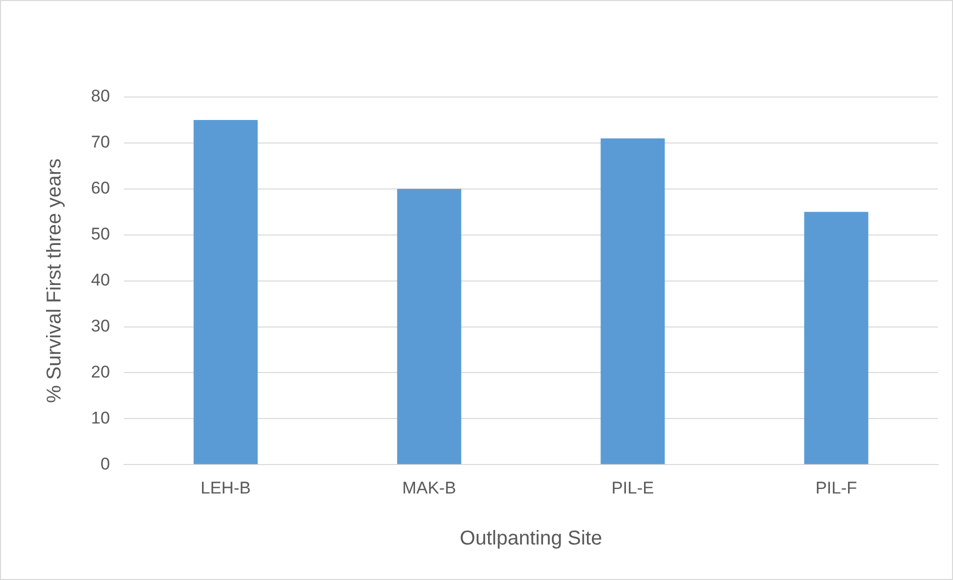 The image size is (953, 580). I want to click on y-tick-label: 60, so click(100, 188).